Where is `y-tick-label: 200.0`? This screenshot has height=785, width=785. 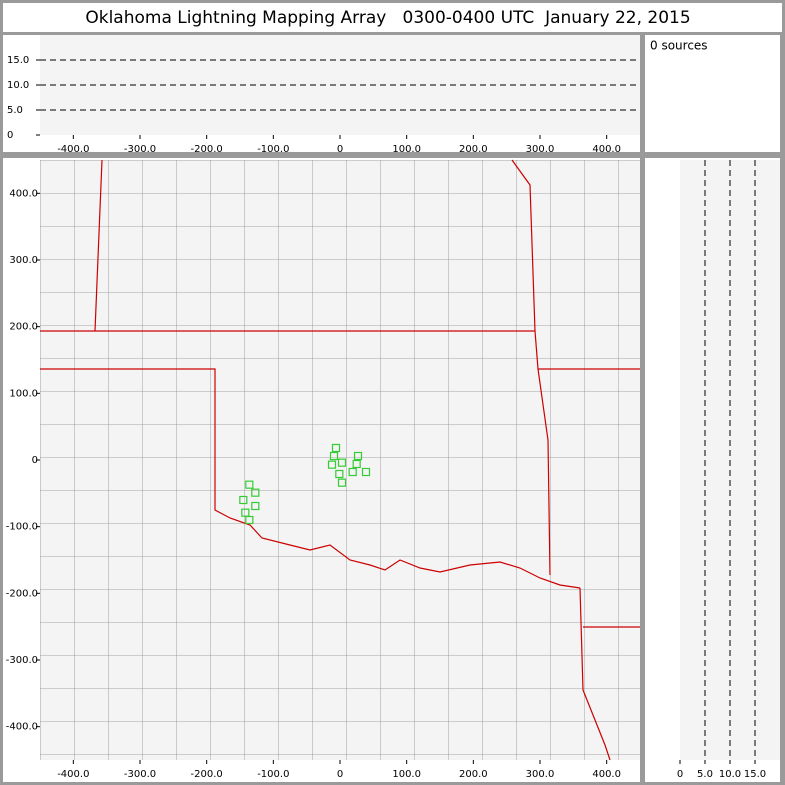
y-tick-label: 200.0 is located at coordinates (23, 327).